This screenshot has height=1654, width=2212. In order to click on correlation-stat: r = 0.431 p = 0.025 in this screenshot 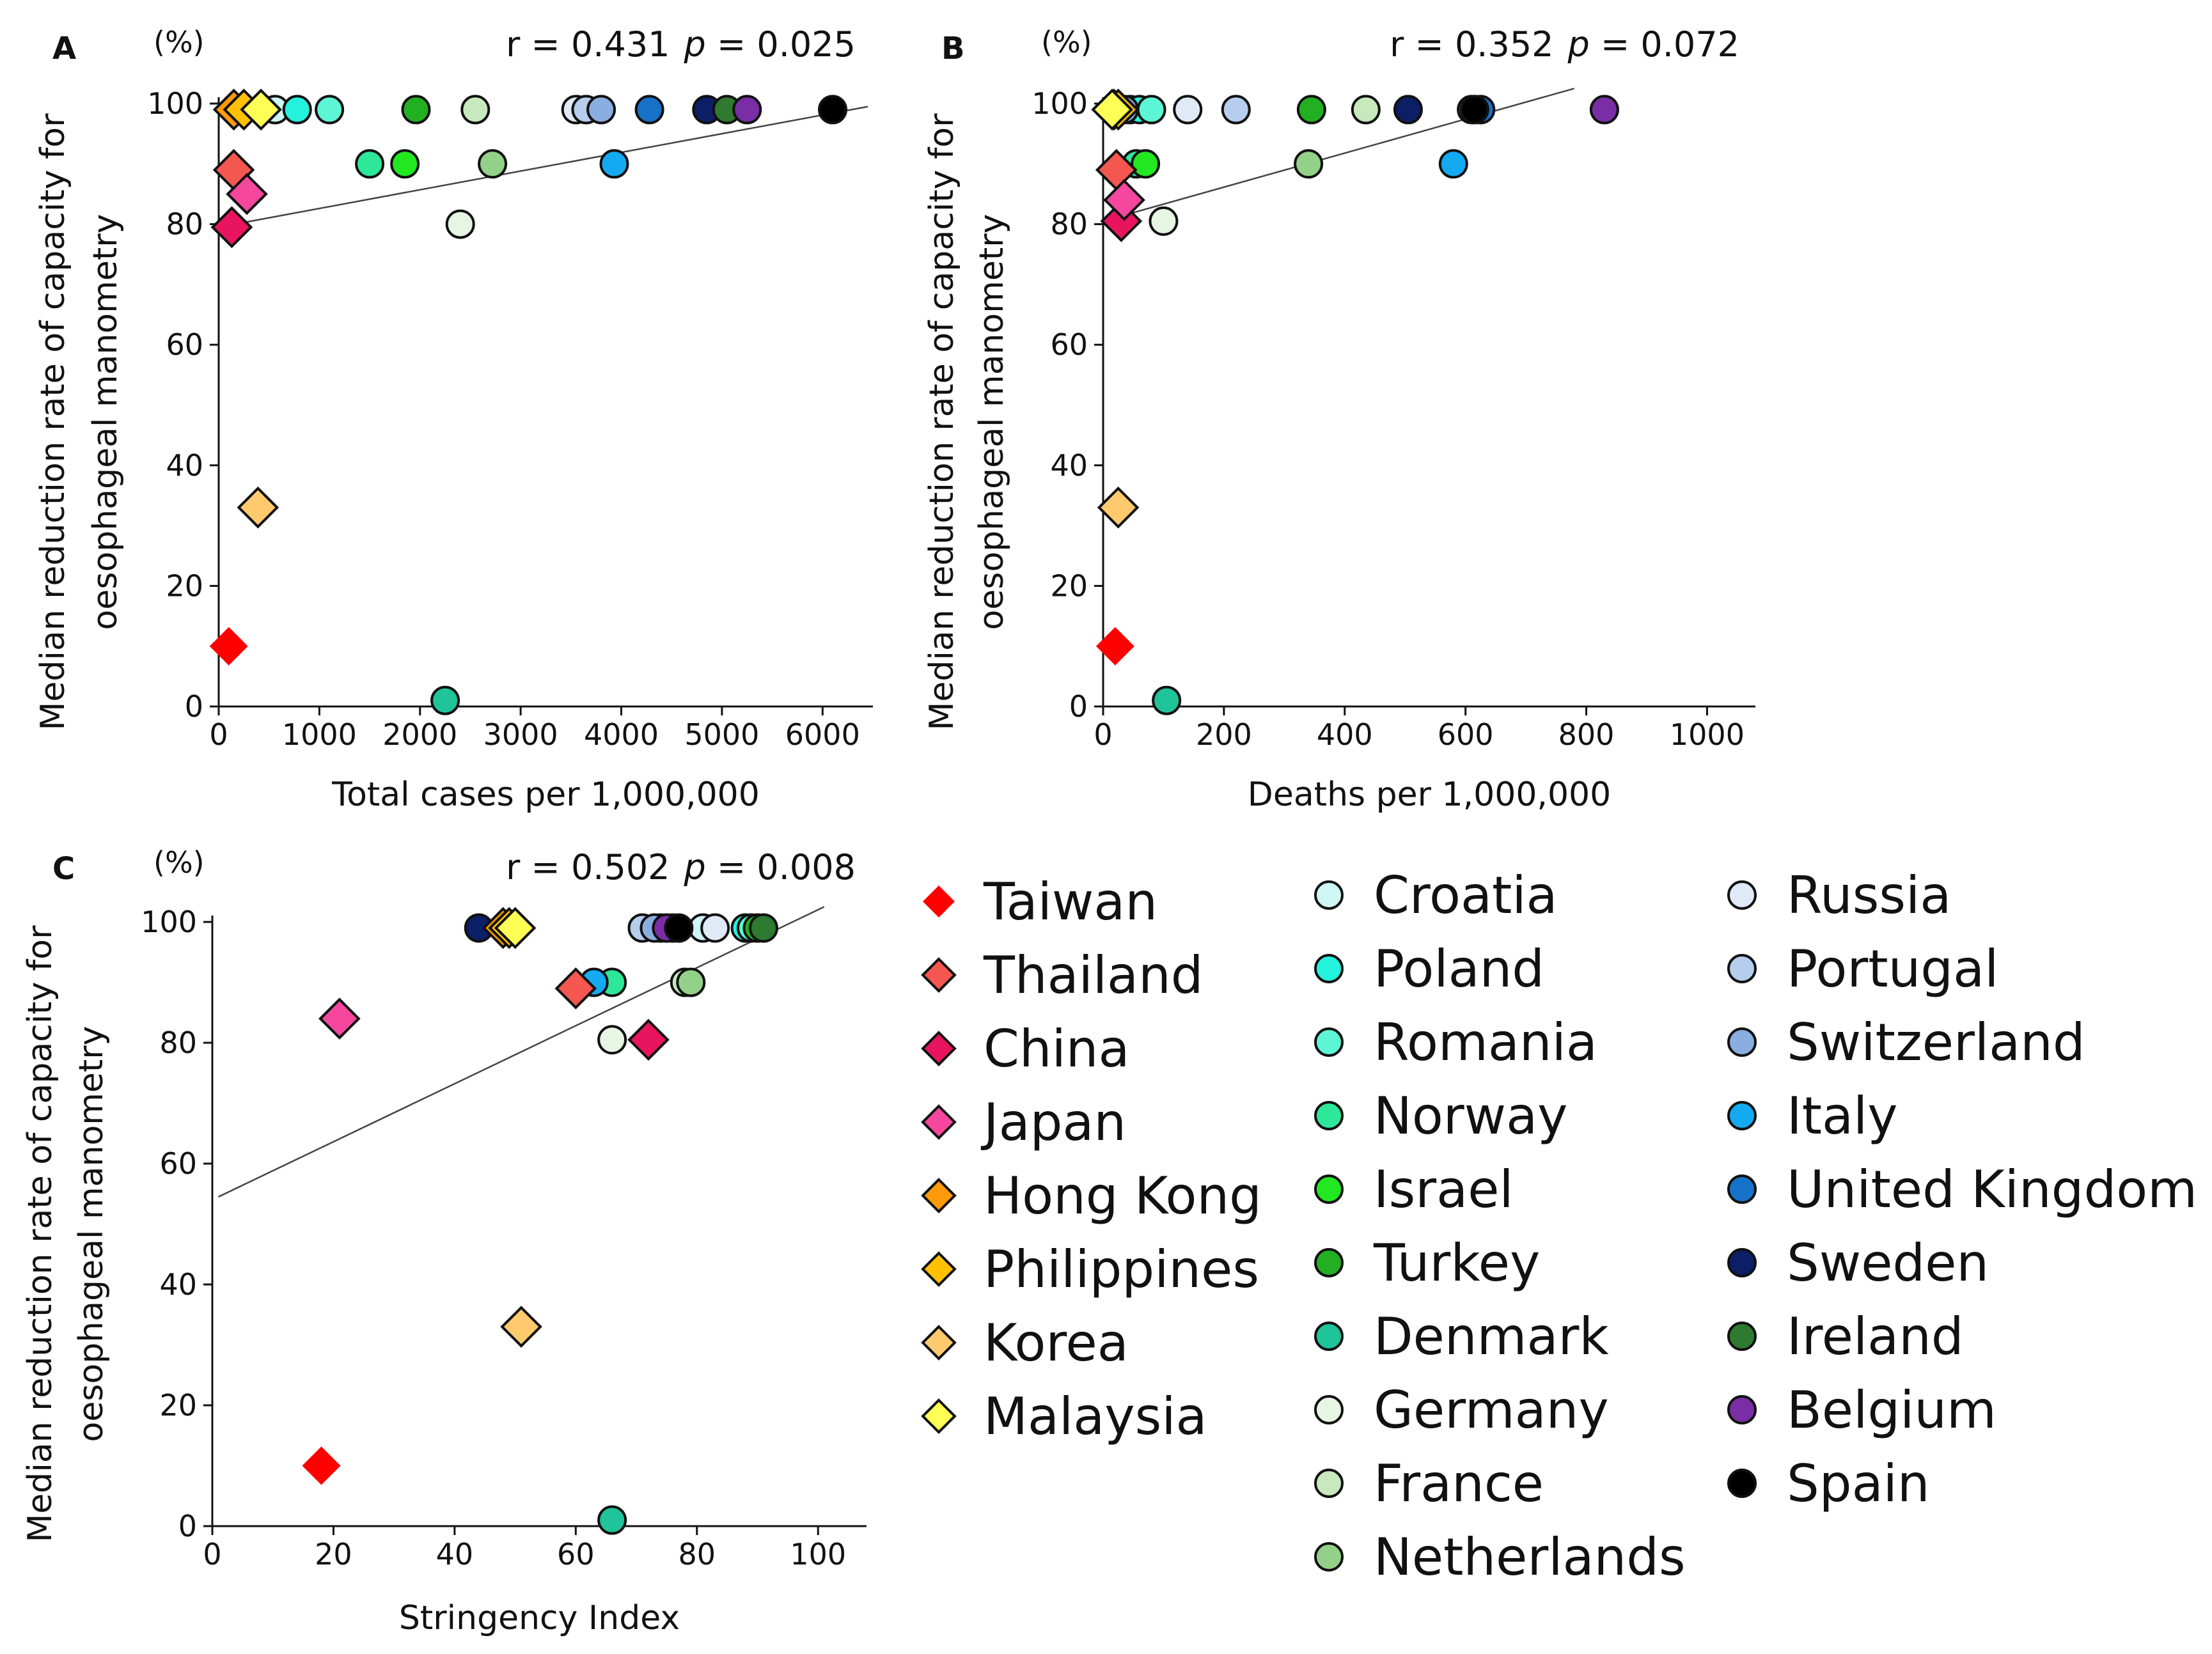, I will do `click(681, 44)`.